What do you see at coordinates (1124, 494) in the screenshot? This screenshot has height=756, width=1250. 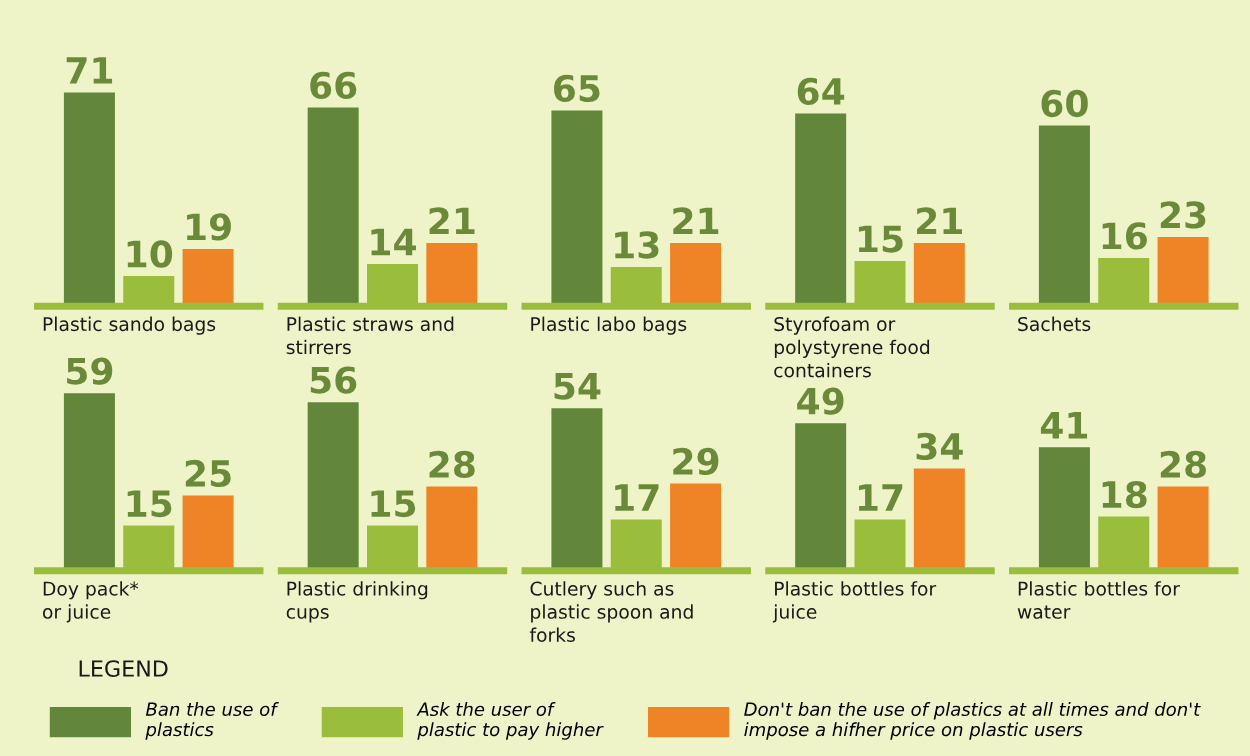 I see `data-label: 18` at bounding box center [1124, 494].